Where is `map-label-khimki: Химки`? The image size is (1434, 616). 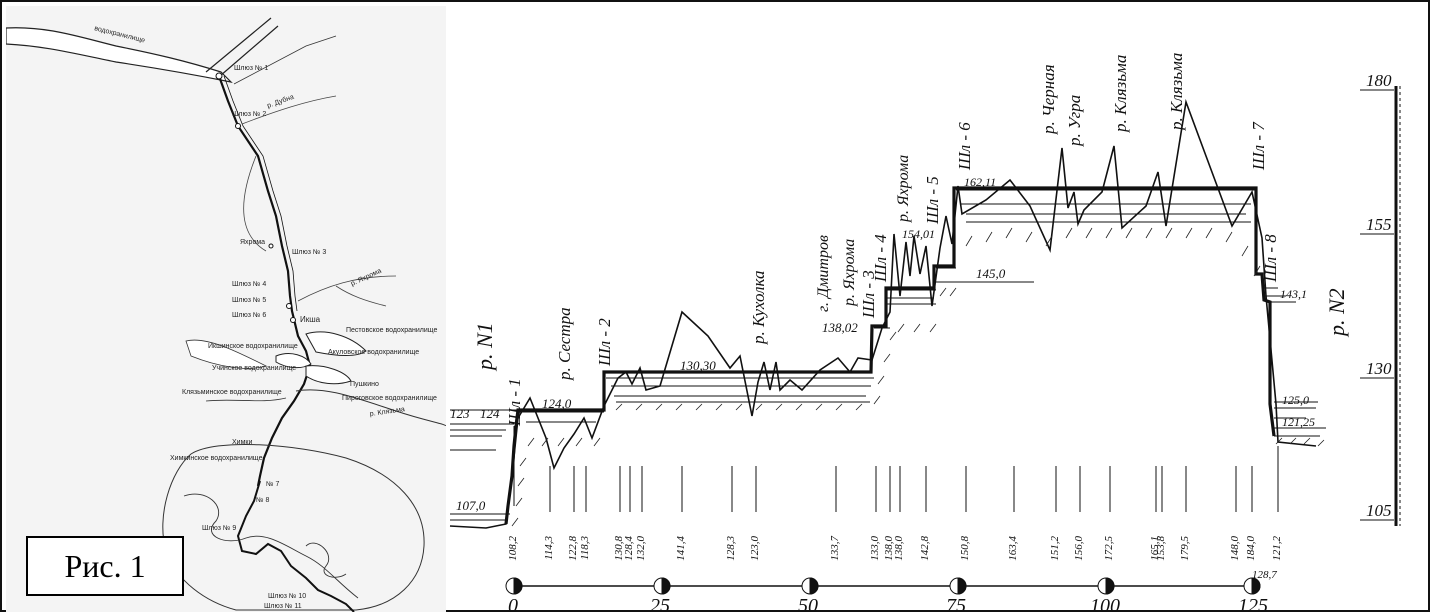 map-label-khimki: Химки is located at coordinates (242, 442).